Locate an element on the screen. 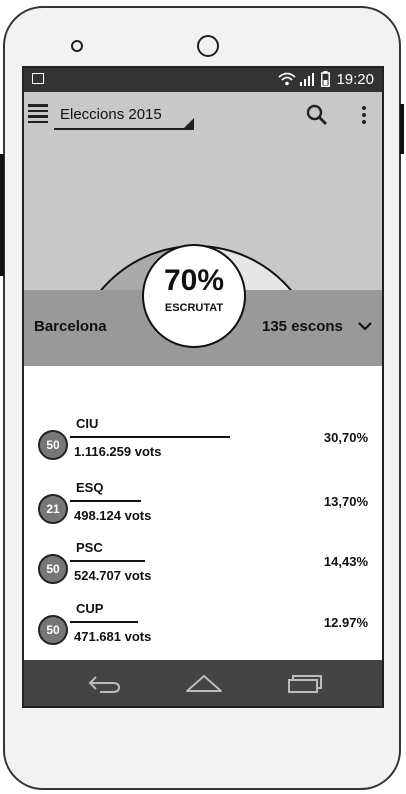 Image resolution: width=406 pixels, height=794 pixels. party-row: 21 ESQ 498.124 vots 13,70% is located at coordinates (203, 505).